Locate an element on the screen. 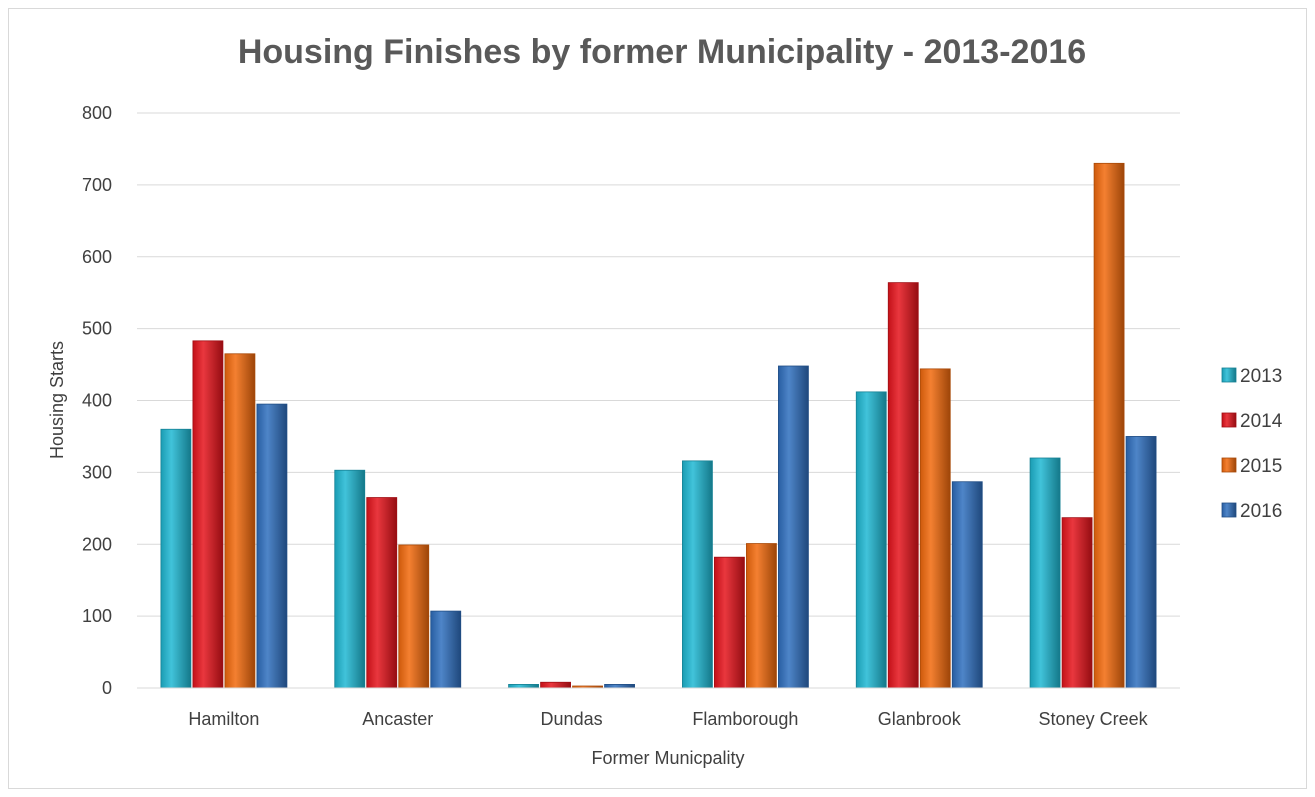  y-tick-label: 200 is located at coordinates (97, 544).